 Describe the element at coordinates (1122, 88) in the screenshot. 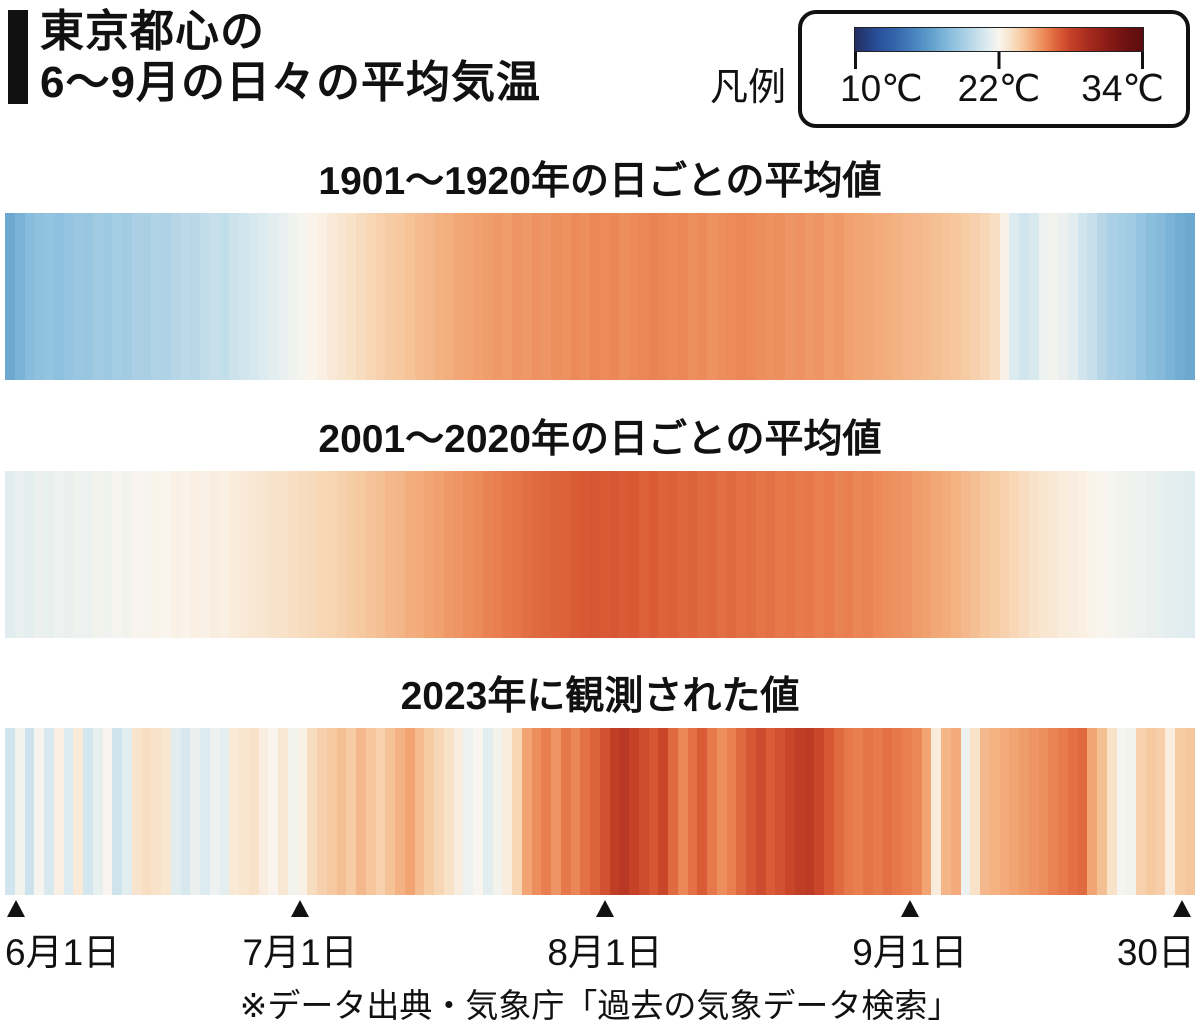

I see `legend-scale-max: 34℃` at that location.